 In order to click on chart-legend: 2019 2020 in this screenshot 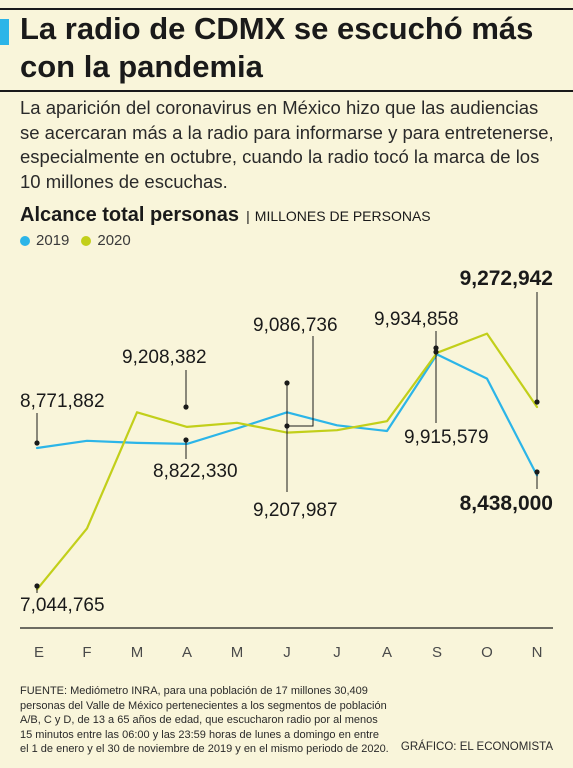, I will do `click(81, 240)`.